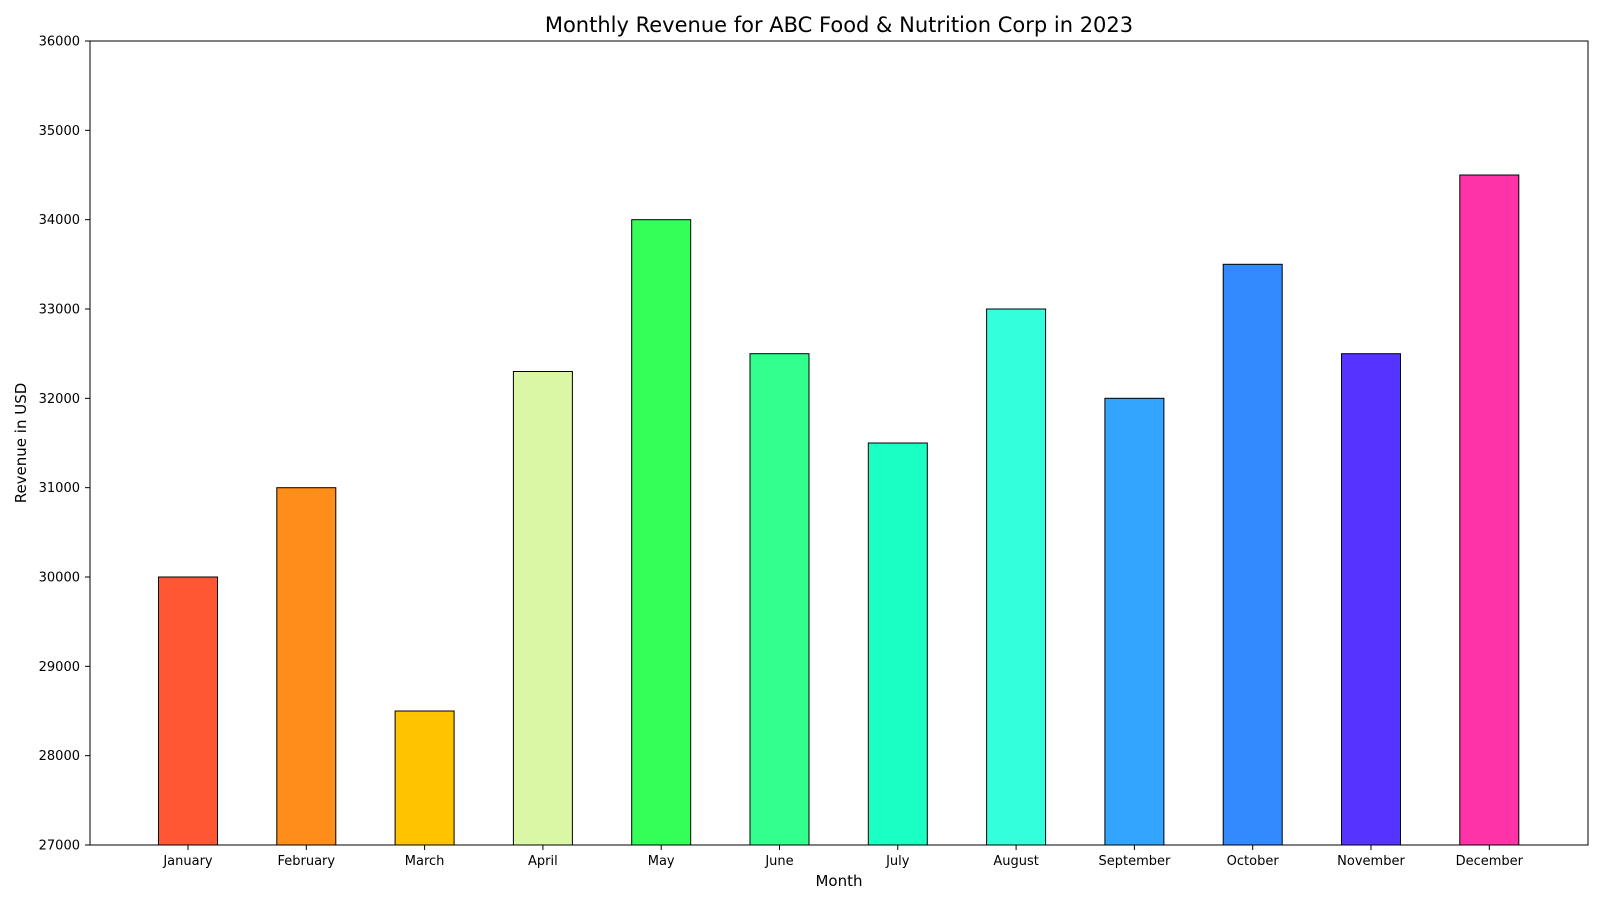 This screenshot has height=900, width=1600. What do you see at coordinates (59, 42) in the screenshot?
I see `y-tick-label: 36000` at bounding box center [59, 42].